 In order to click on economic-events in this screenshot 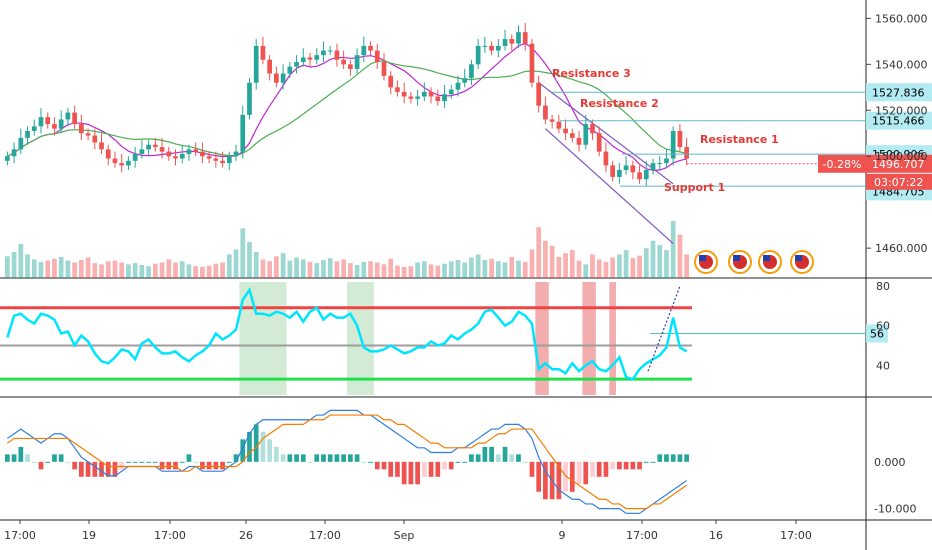, I will do `click(754, 262)`.